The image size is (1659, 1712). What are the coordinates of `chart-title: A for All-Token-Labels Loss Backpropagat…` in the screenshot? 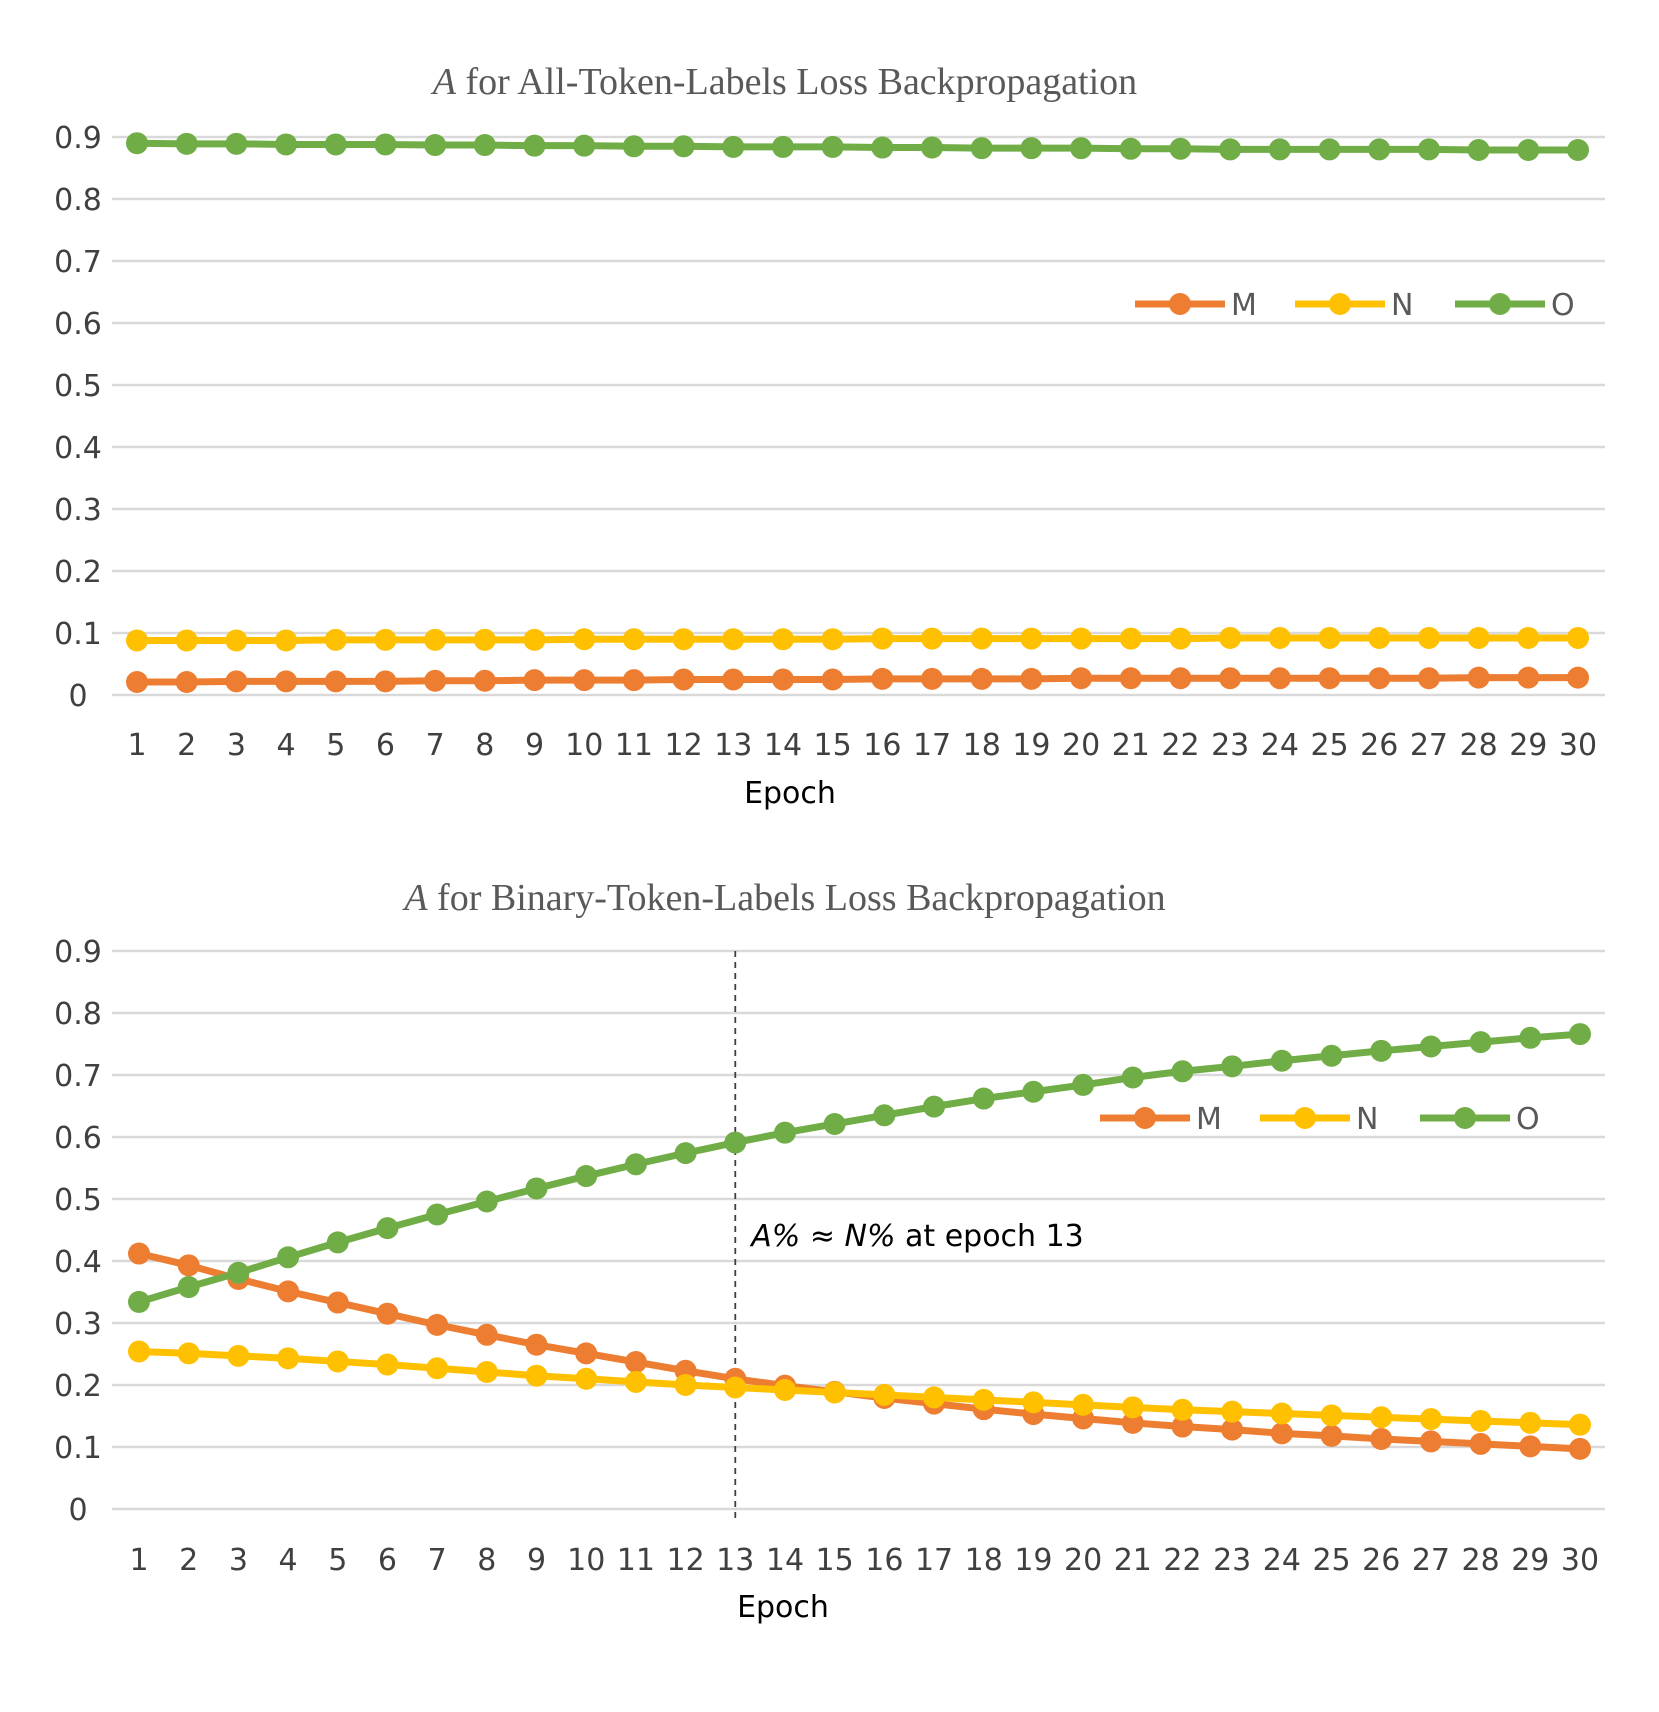 It's located at (783, 82).